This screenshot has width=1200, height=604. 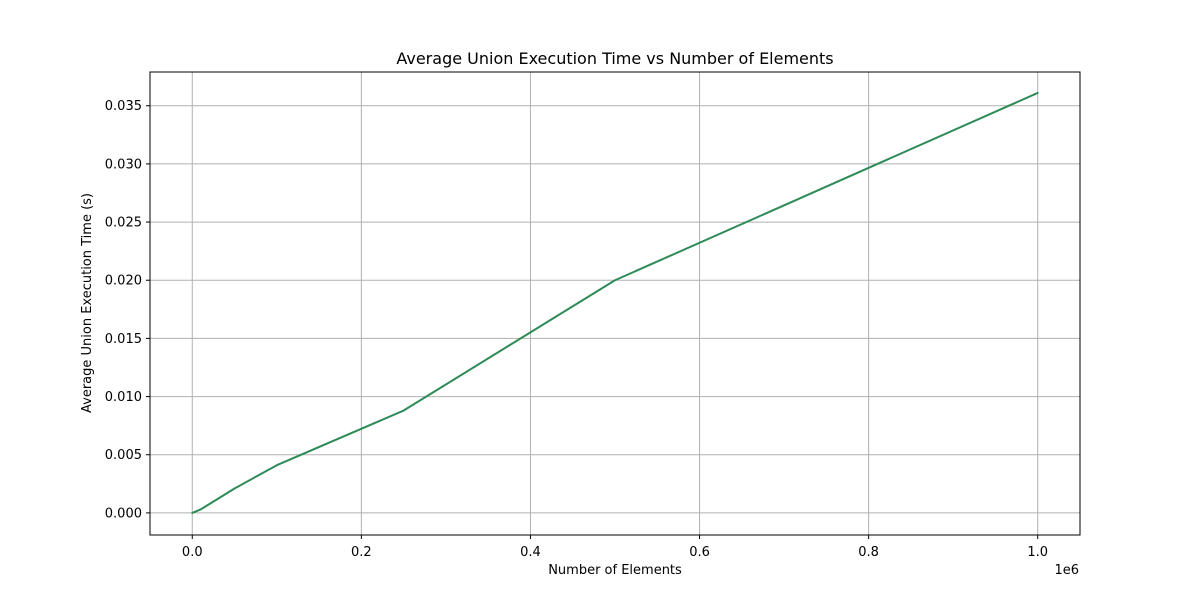 I want to click on y-tick-label: 0.015, so click(x=123, y=339).